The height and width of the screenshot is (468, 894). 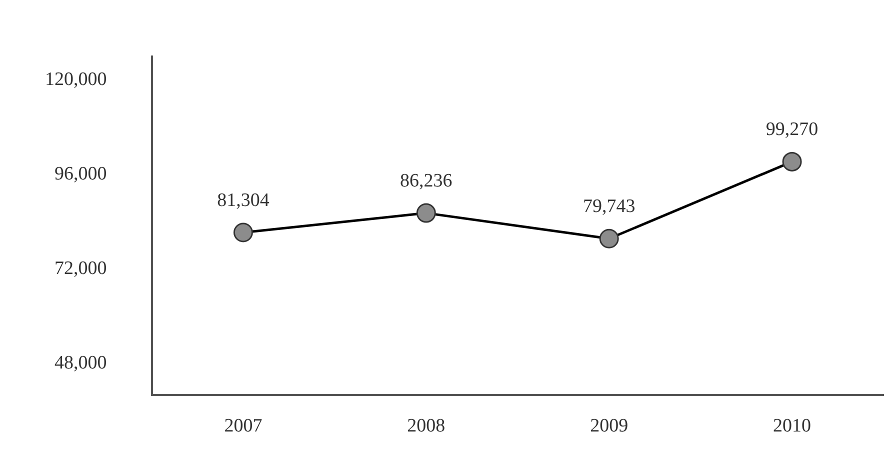 I want to click on y-tick-label: 48,000, so click(x=80, y=363).